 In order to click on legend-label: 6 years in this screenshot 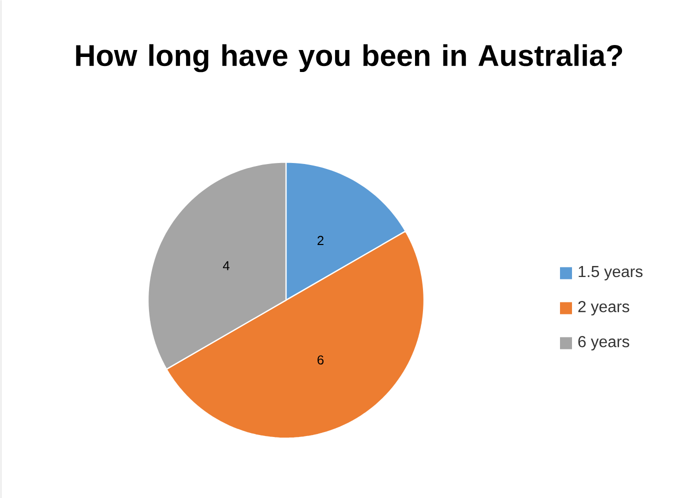, I will do `click(604, 343)`.